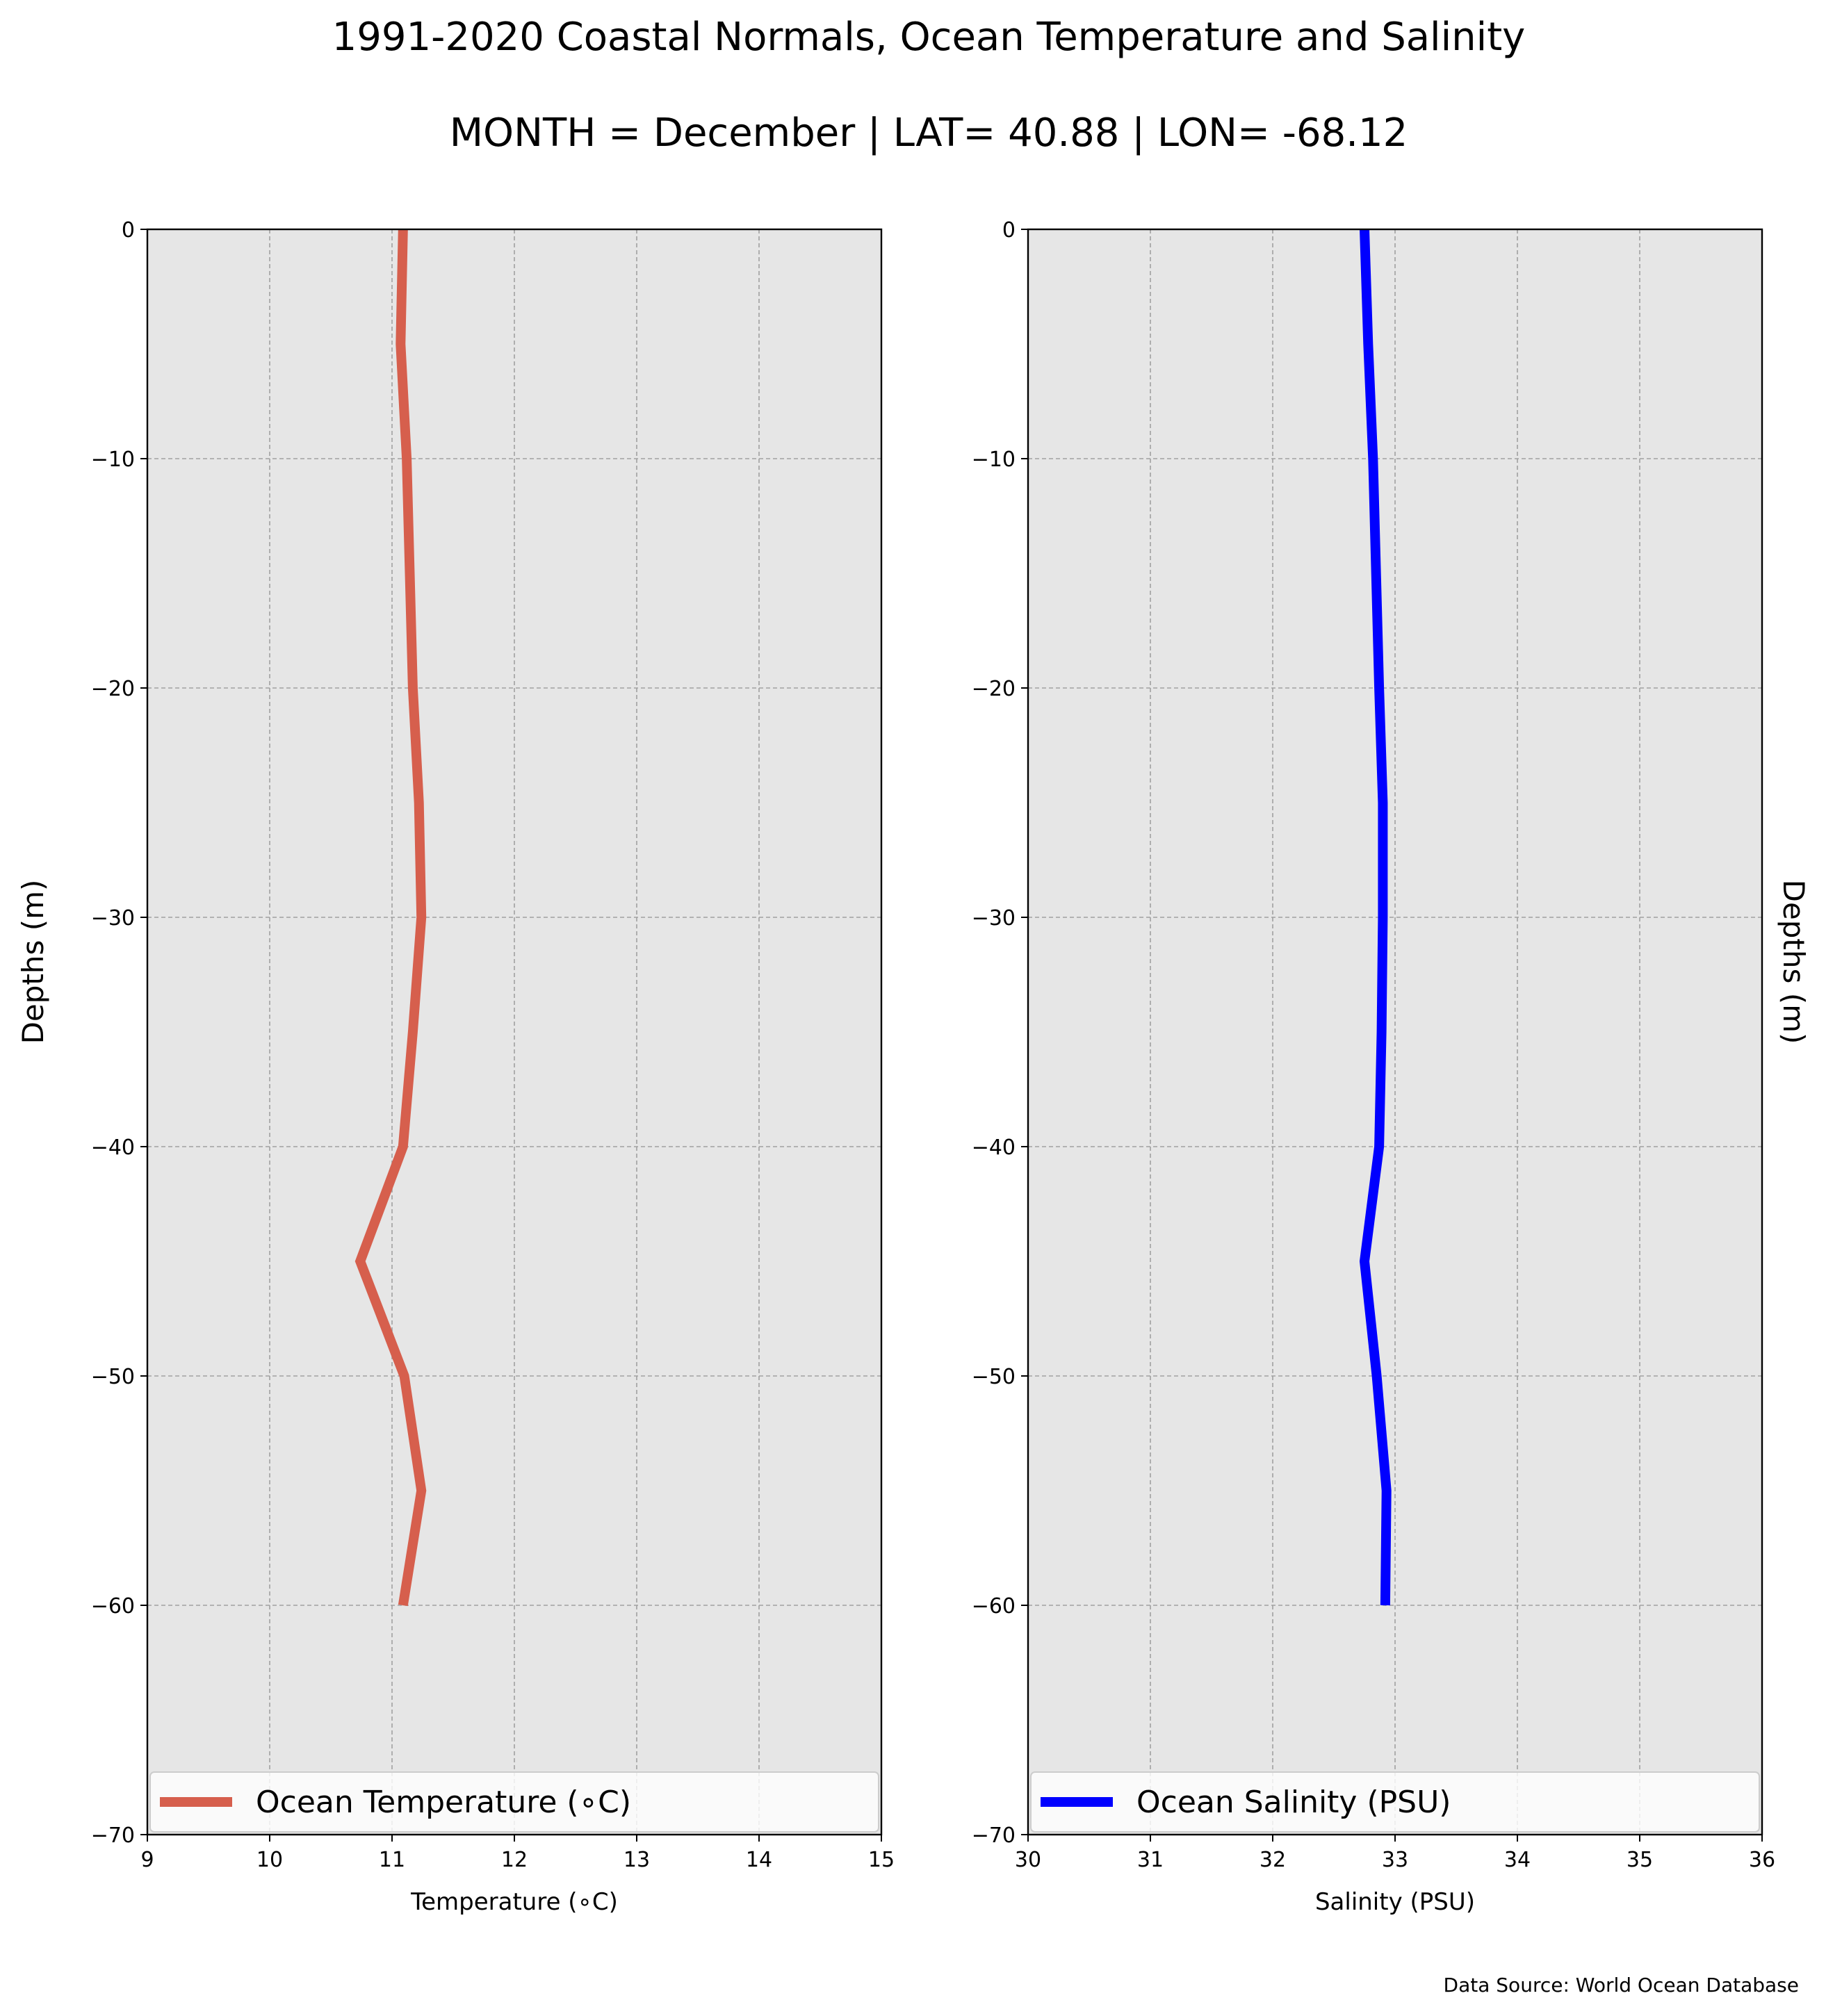 The width and height of the screenshot is (1842, 2016). Describe the element at coordinates (1762, 1860) in the screenshot. I see `salinity-x-tick-label: 36` at that location.